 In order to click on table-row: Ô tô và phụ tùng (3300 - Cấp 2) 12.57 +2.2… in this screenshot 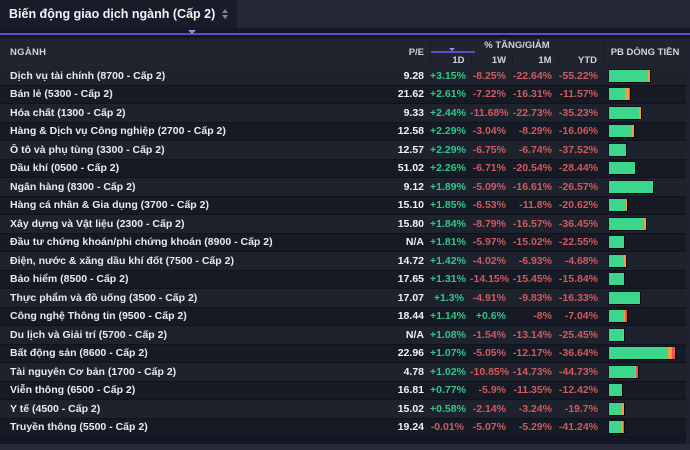, I will do `click(343, 150)`.